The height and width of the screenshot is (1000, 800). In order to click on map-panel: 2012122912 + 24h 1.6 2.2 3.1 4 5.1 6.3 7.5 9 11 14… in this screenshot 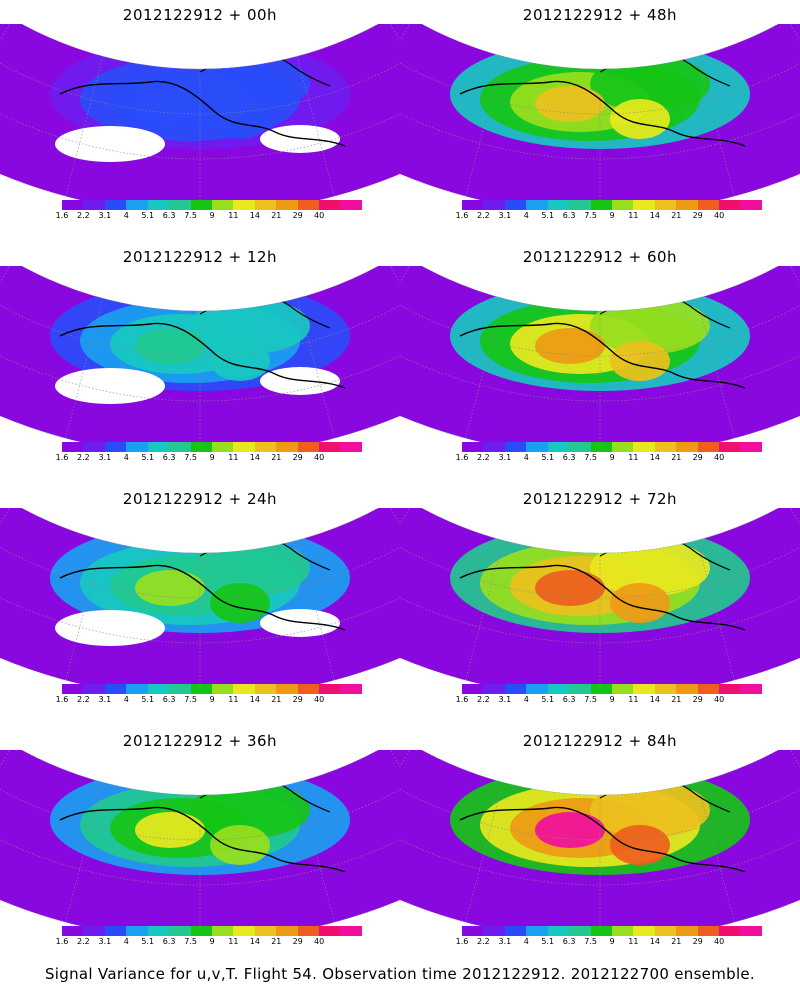, I will do `click(200, 605)`.